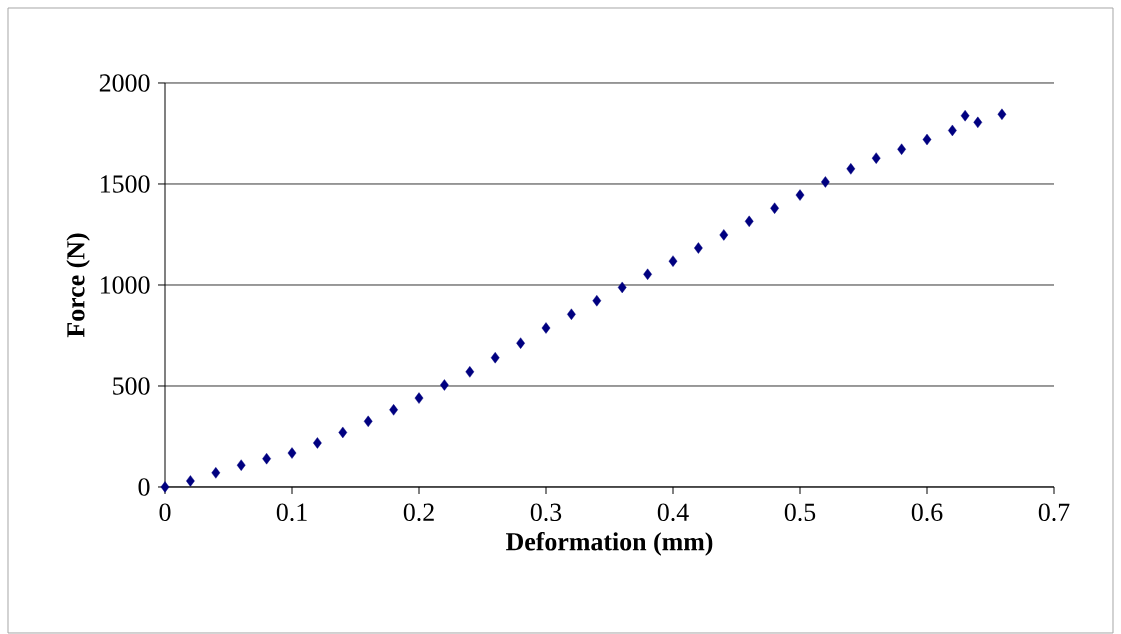  Describe the element at coordinates (418, 512) in the screenshot. I see `x-tick-label: 0.2` at that location.